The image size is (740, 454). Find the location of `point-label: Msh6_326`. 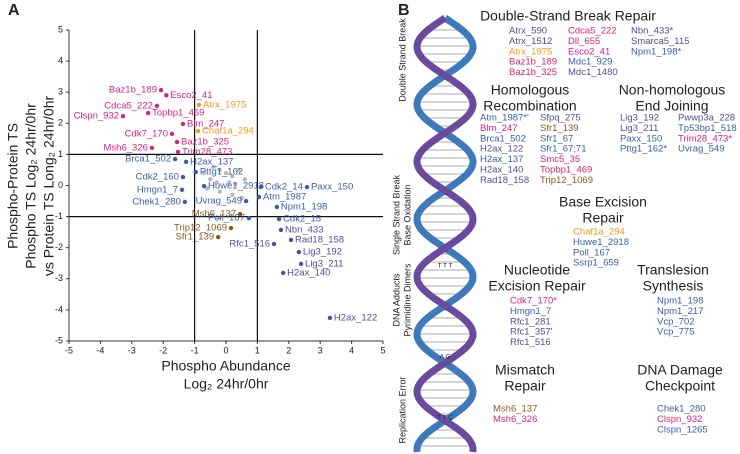

point-label: Msh6_326 is located at coordinates (126, 147).